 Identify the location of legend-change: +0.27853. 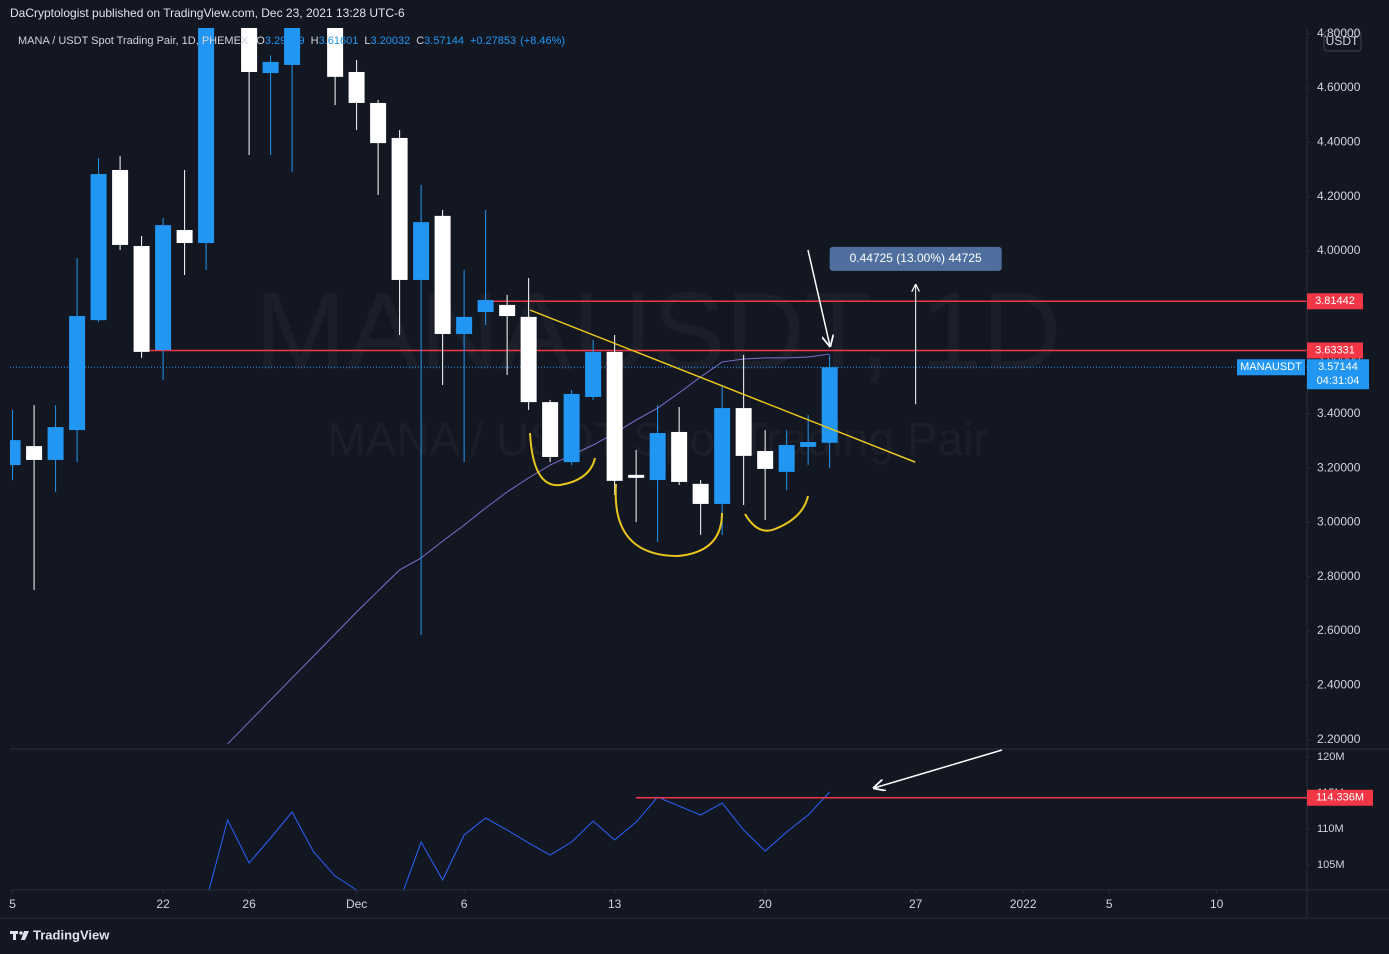
(493, 41).